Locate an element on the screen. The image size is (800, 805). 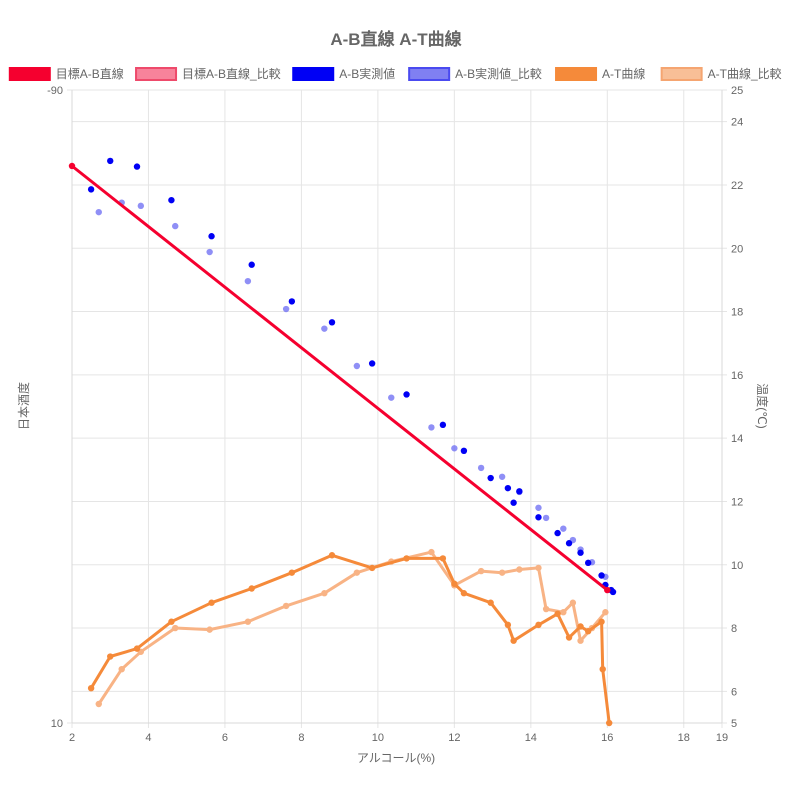
y-axis-left-label: 日本酒度 is located at coordinates (23, 406).